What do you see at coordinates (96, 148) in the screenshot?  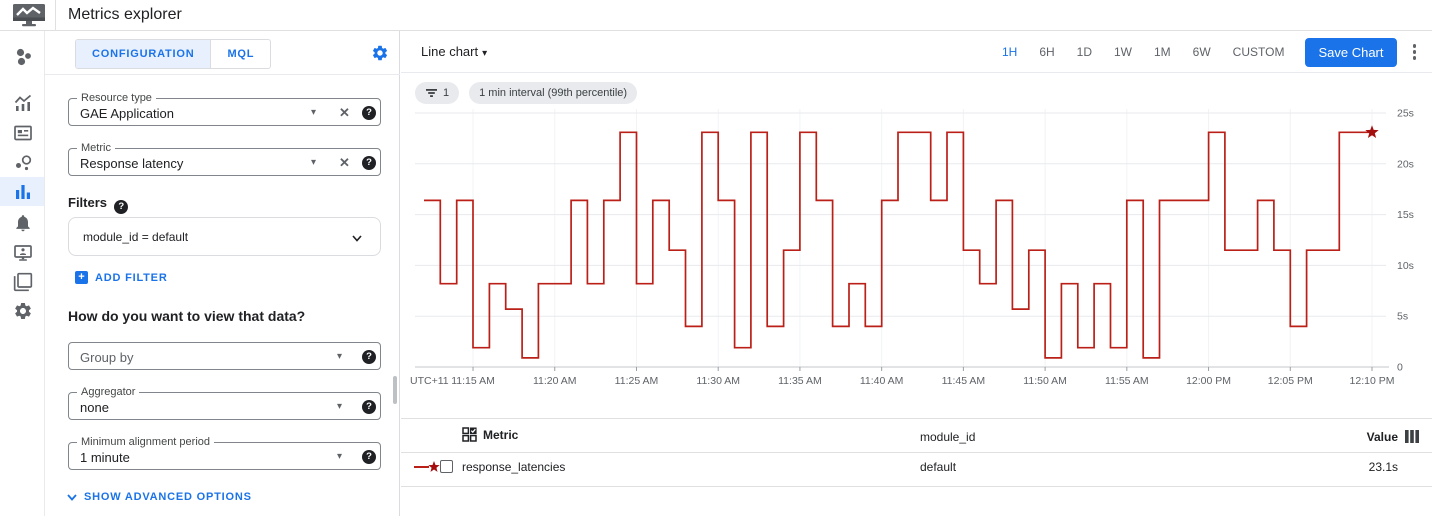 I see `metric-label: Metric` at bounding box center [96, 148].